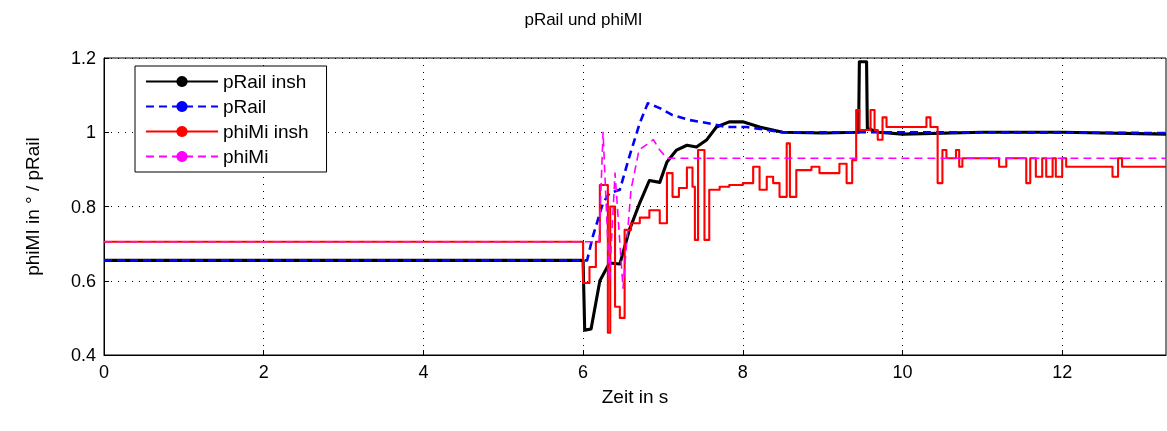  Describe the element at coordinates (83, 58) in the screenshot. I see `y-tick-label: 1.2` at that location.